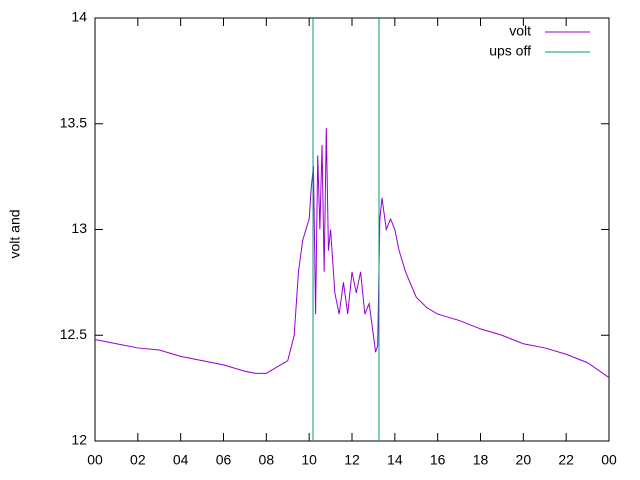 The height and width of the screenshot is (480, 640). I want to click on x-tick-label: 12, so click(352, 460).